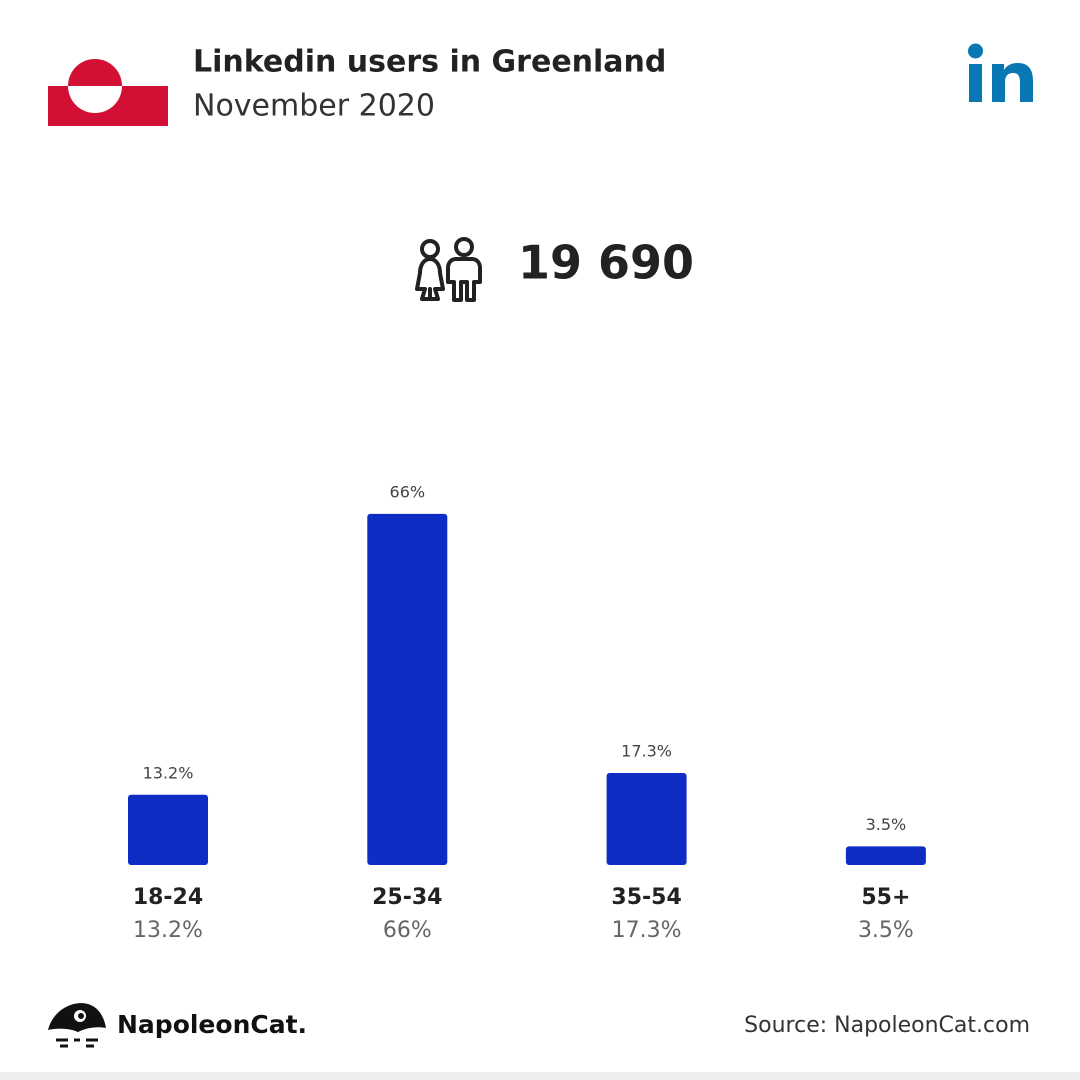  I want to click on napoleoncat-logo, so click(77, 1025).